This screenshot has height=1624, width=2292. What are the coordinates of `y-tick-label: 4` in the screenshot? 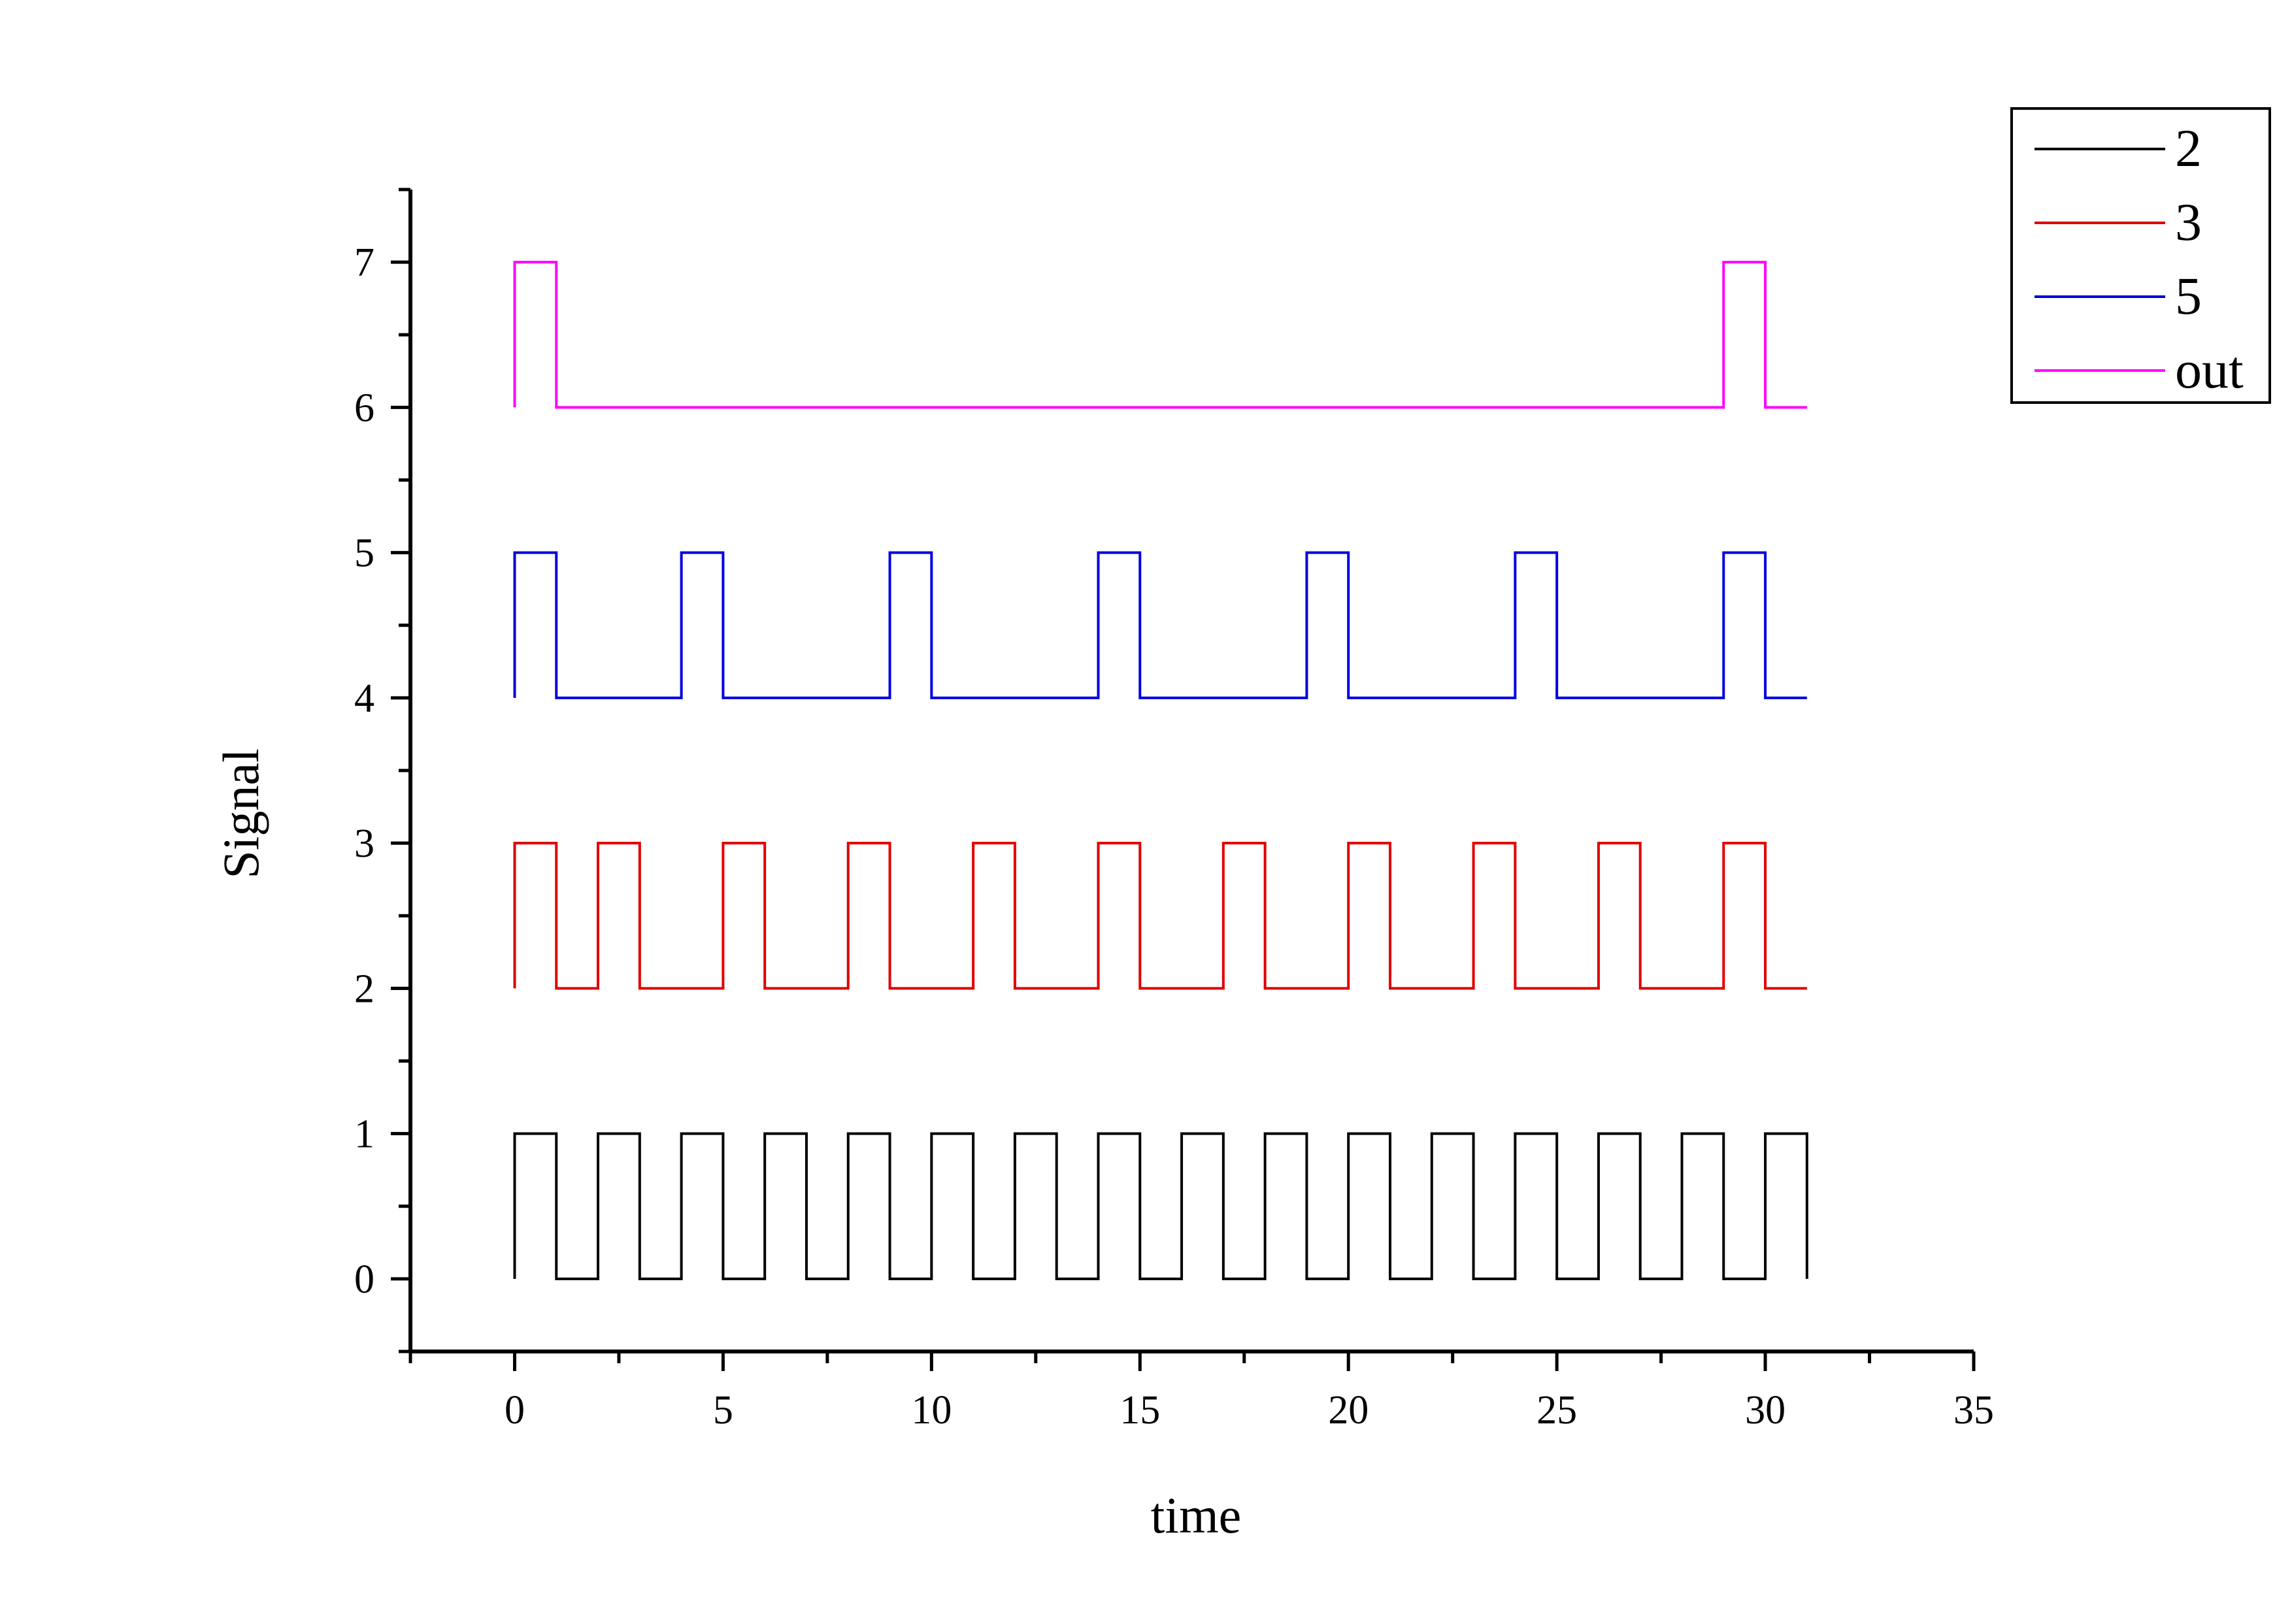 It's located at (364, 698).